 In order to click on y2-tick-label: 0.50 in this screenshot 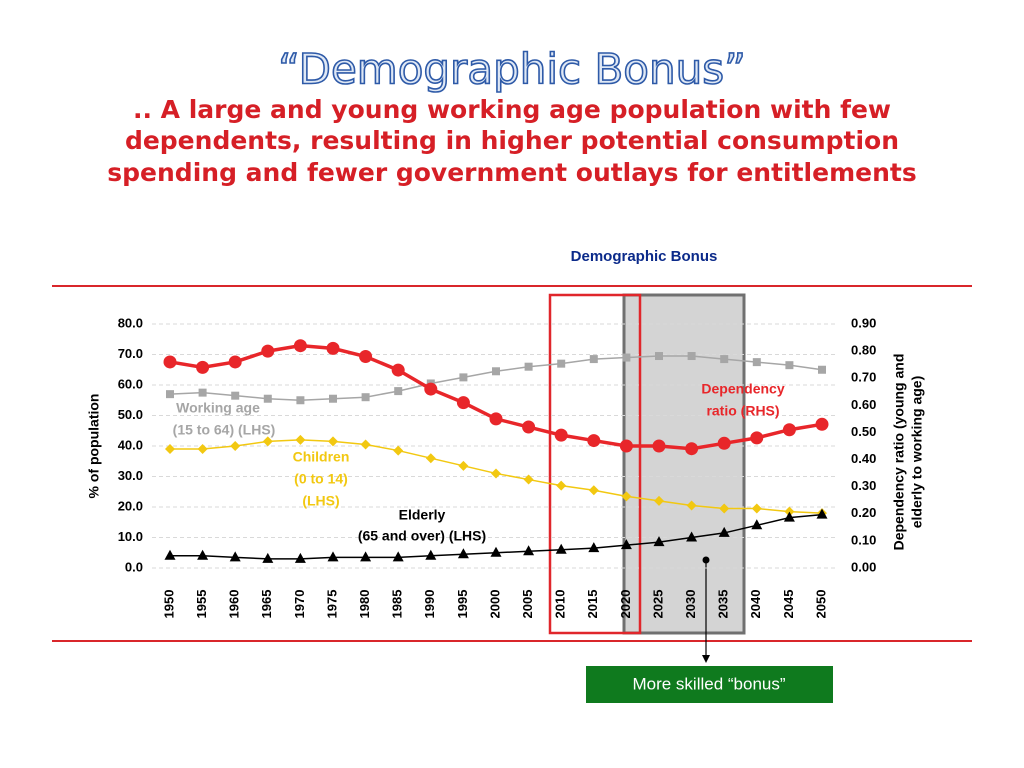, I will do `click(863, 431)`.